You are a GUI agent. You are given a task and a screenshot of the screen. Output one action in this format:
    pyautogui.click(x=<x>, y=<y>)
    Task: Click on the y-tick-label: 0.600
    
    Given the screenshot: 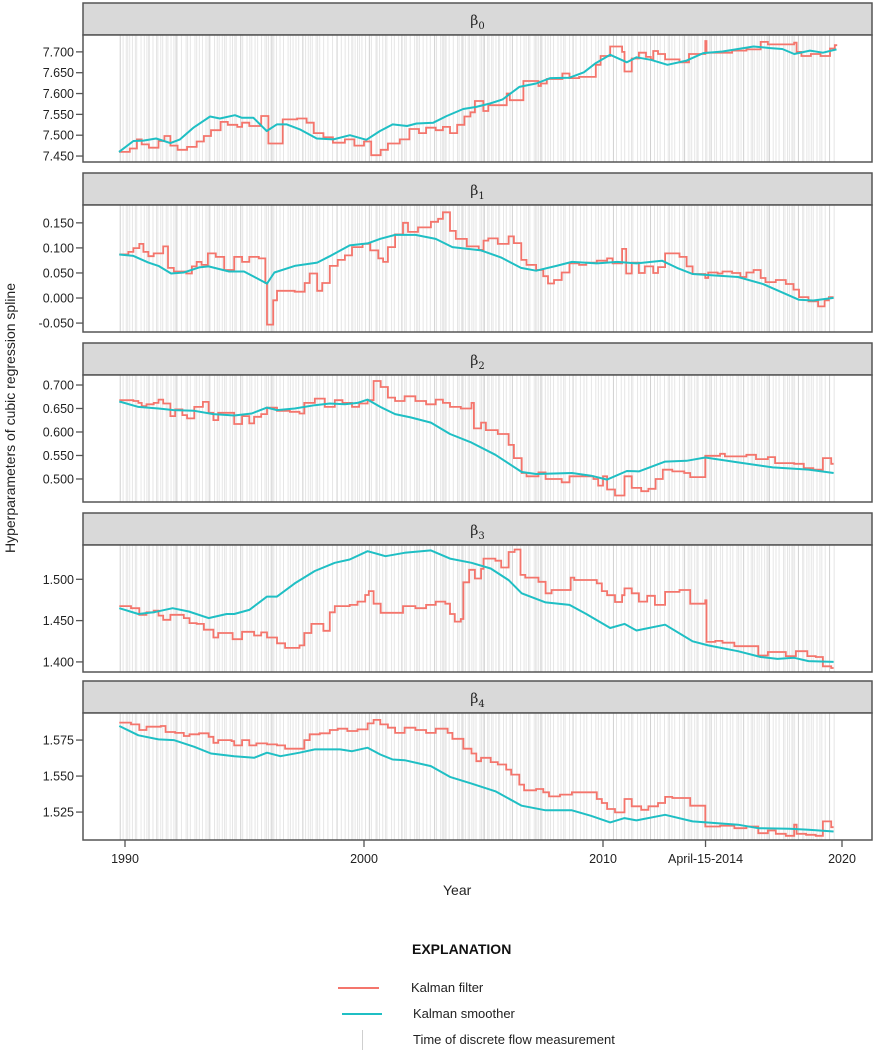 What is the action you would take?
    pyautogui.click(x=58, y=432)
    